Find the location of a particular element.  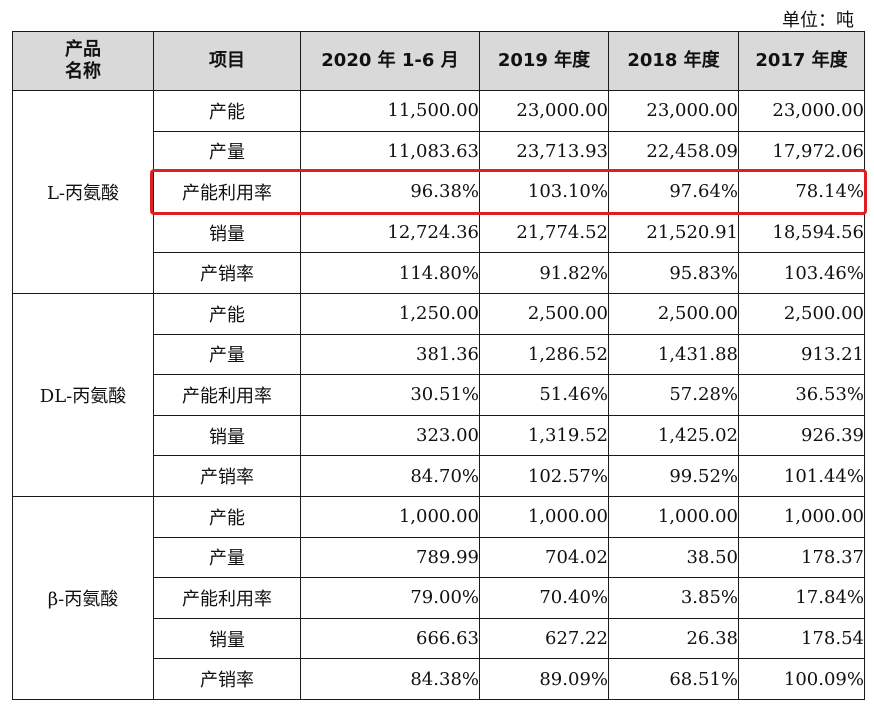

value-cell: 100.09% is located at coordinates (801, 679).